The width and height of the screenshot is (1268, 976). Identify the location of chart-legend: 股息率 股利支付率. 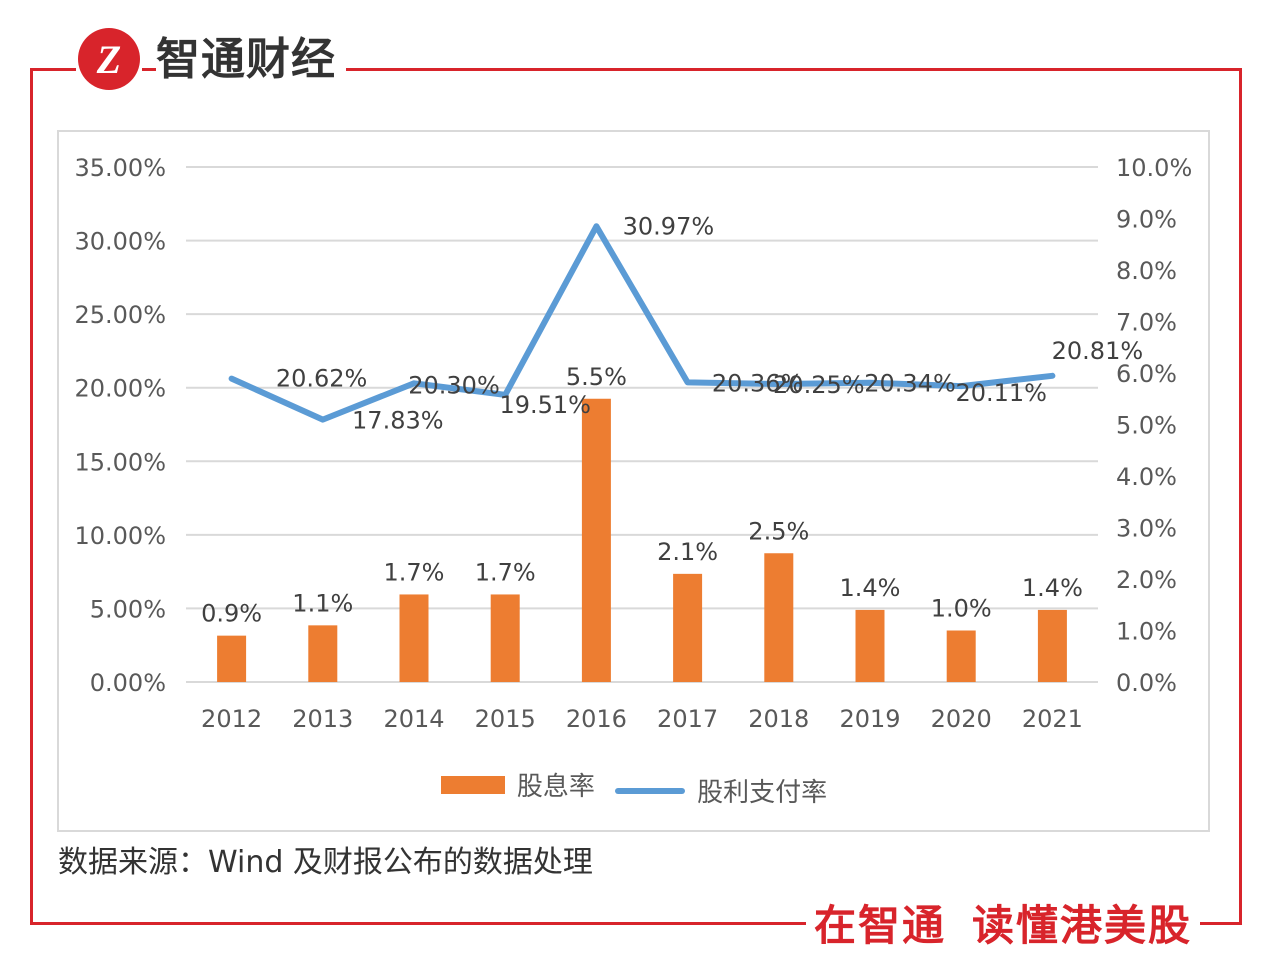
(634, 787).